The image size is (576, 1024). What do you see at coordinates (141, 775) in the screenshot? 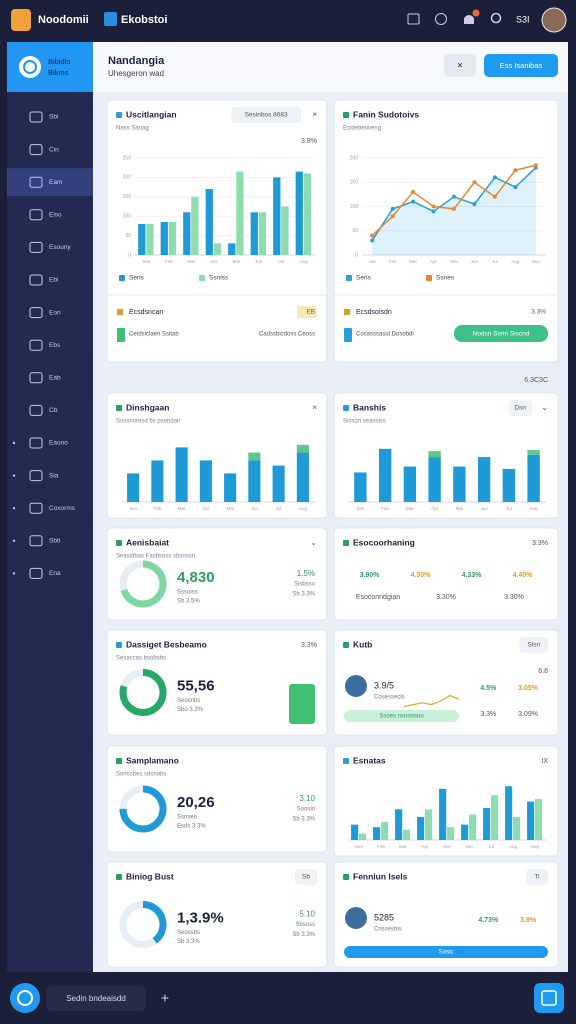
I see `card-subtitle: Sonssbes sdcnobs` at bounding box center [141, 775].